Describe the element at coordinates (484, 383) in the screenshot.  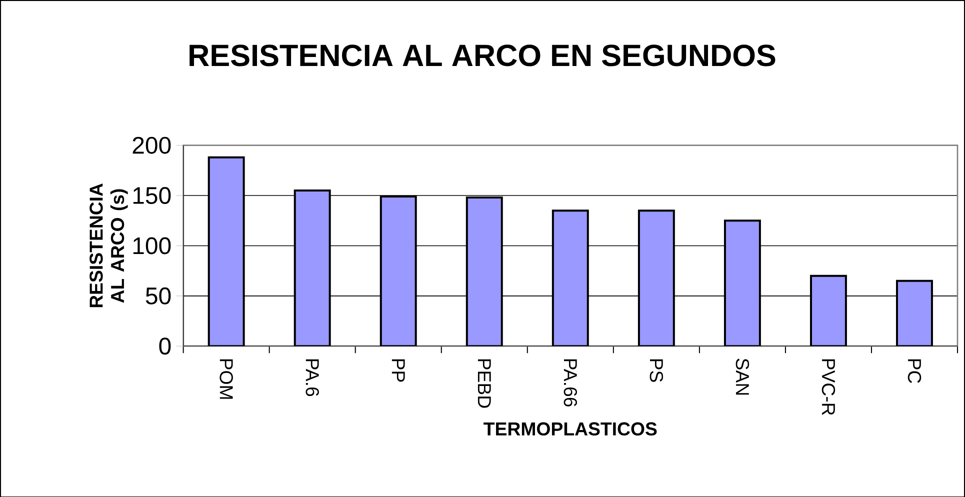
I see `x-tick-label: PEBD` at that location.